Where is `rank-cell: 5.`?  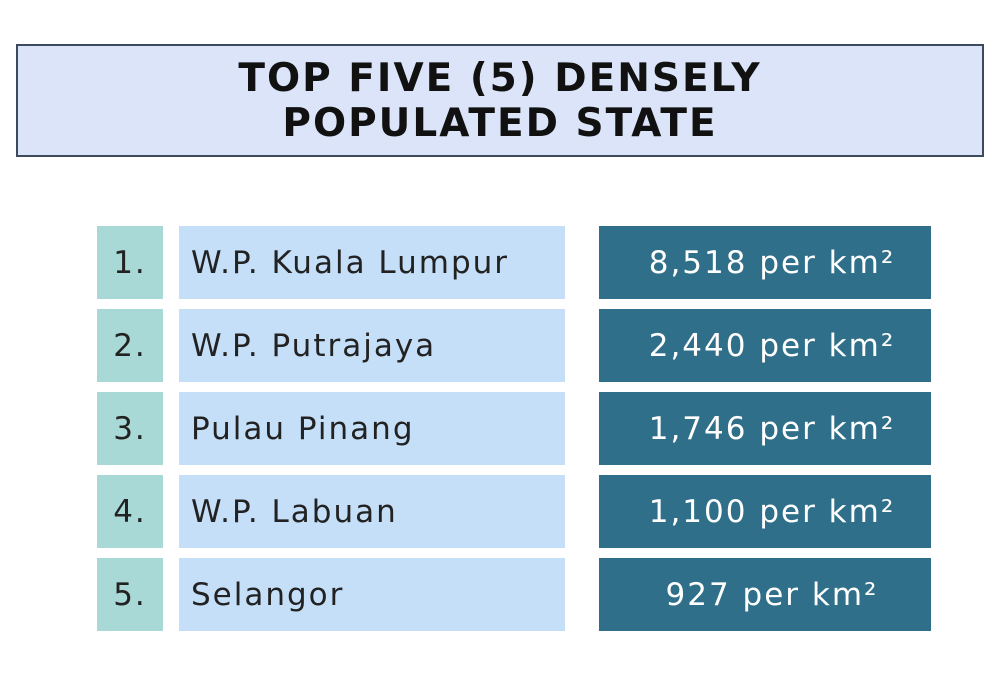 rank-cell: 5. is located at coordinates (130, 594).